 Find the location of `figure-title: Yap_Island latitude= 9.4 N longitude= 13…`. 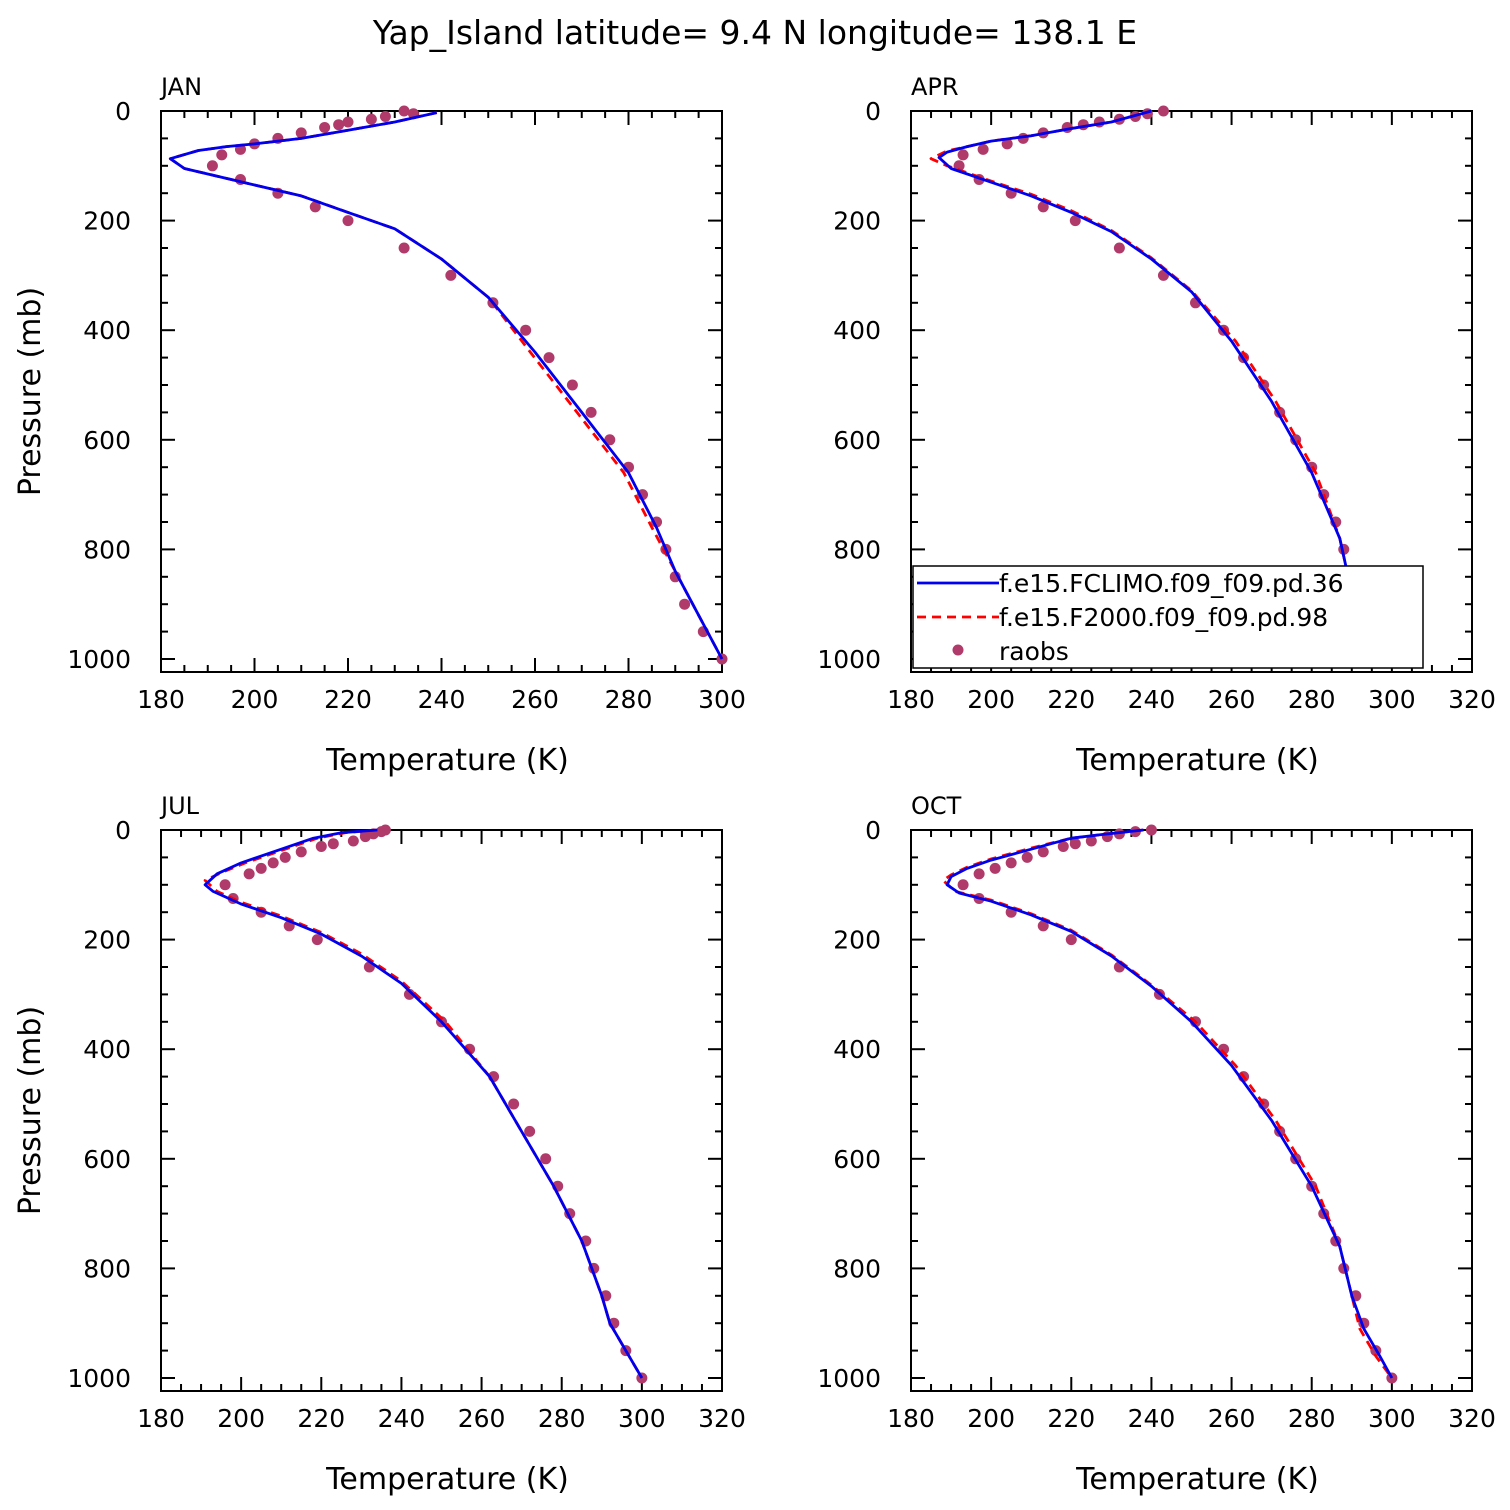

figure-title: Yap_Island latitude= 9.4 N longitude= 13… is located at coordinates (754, 32).